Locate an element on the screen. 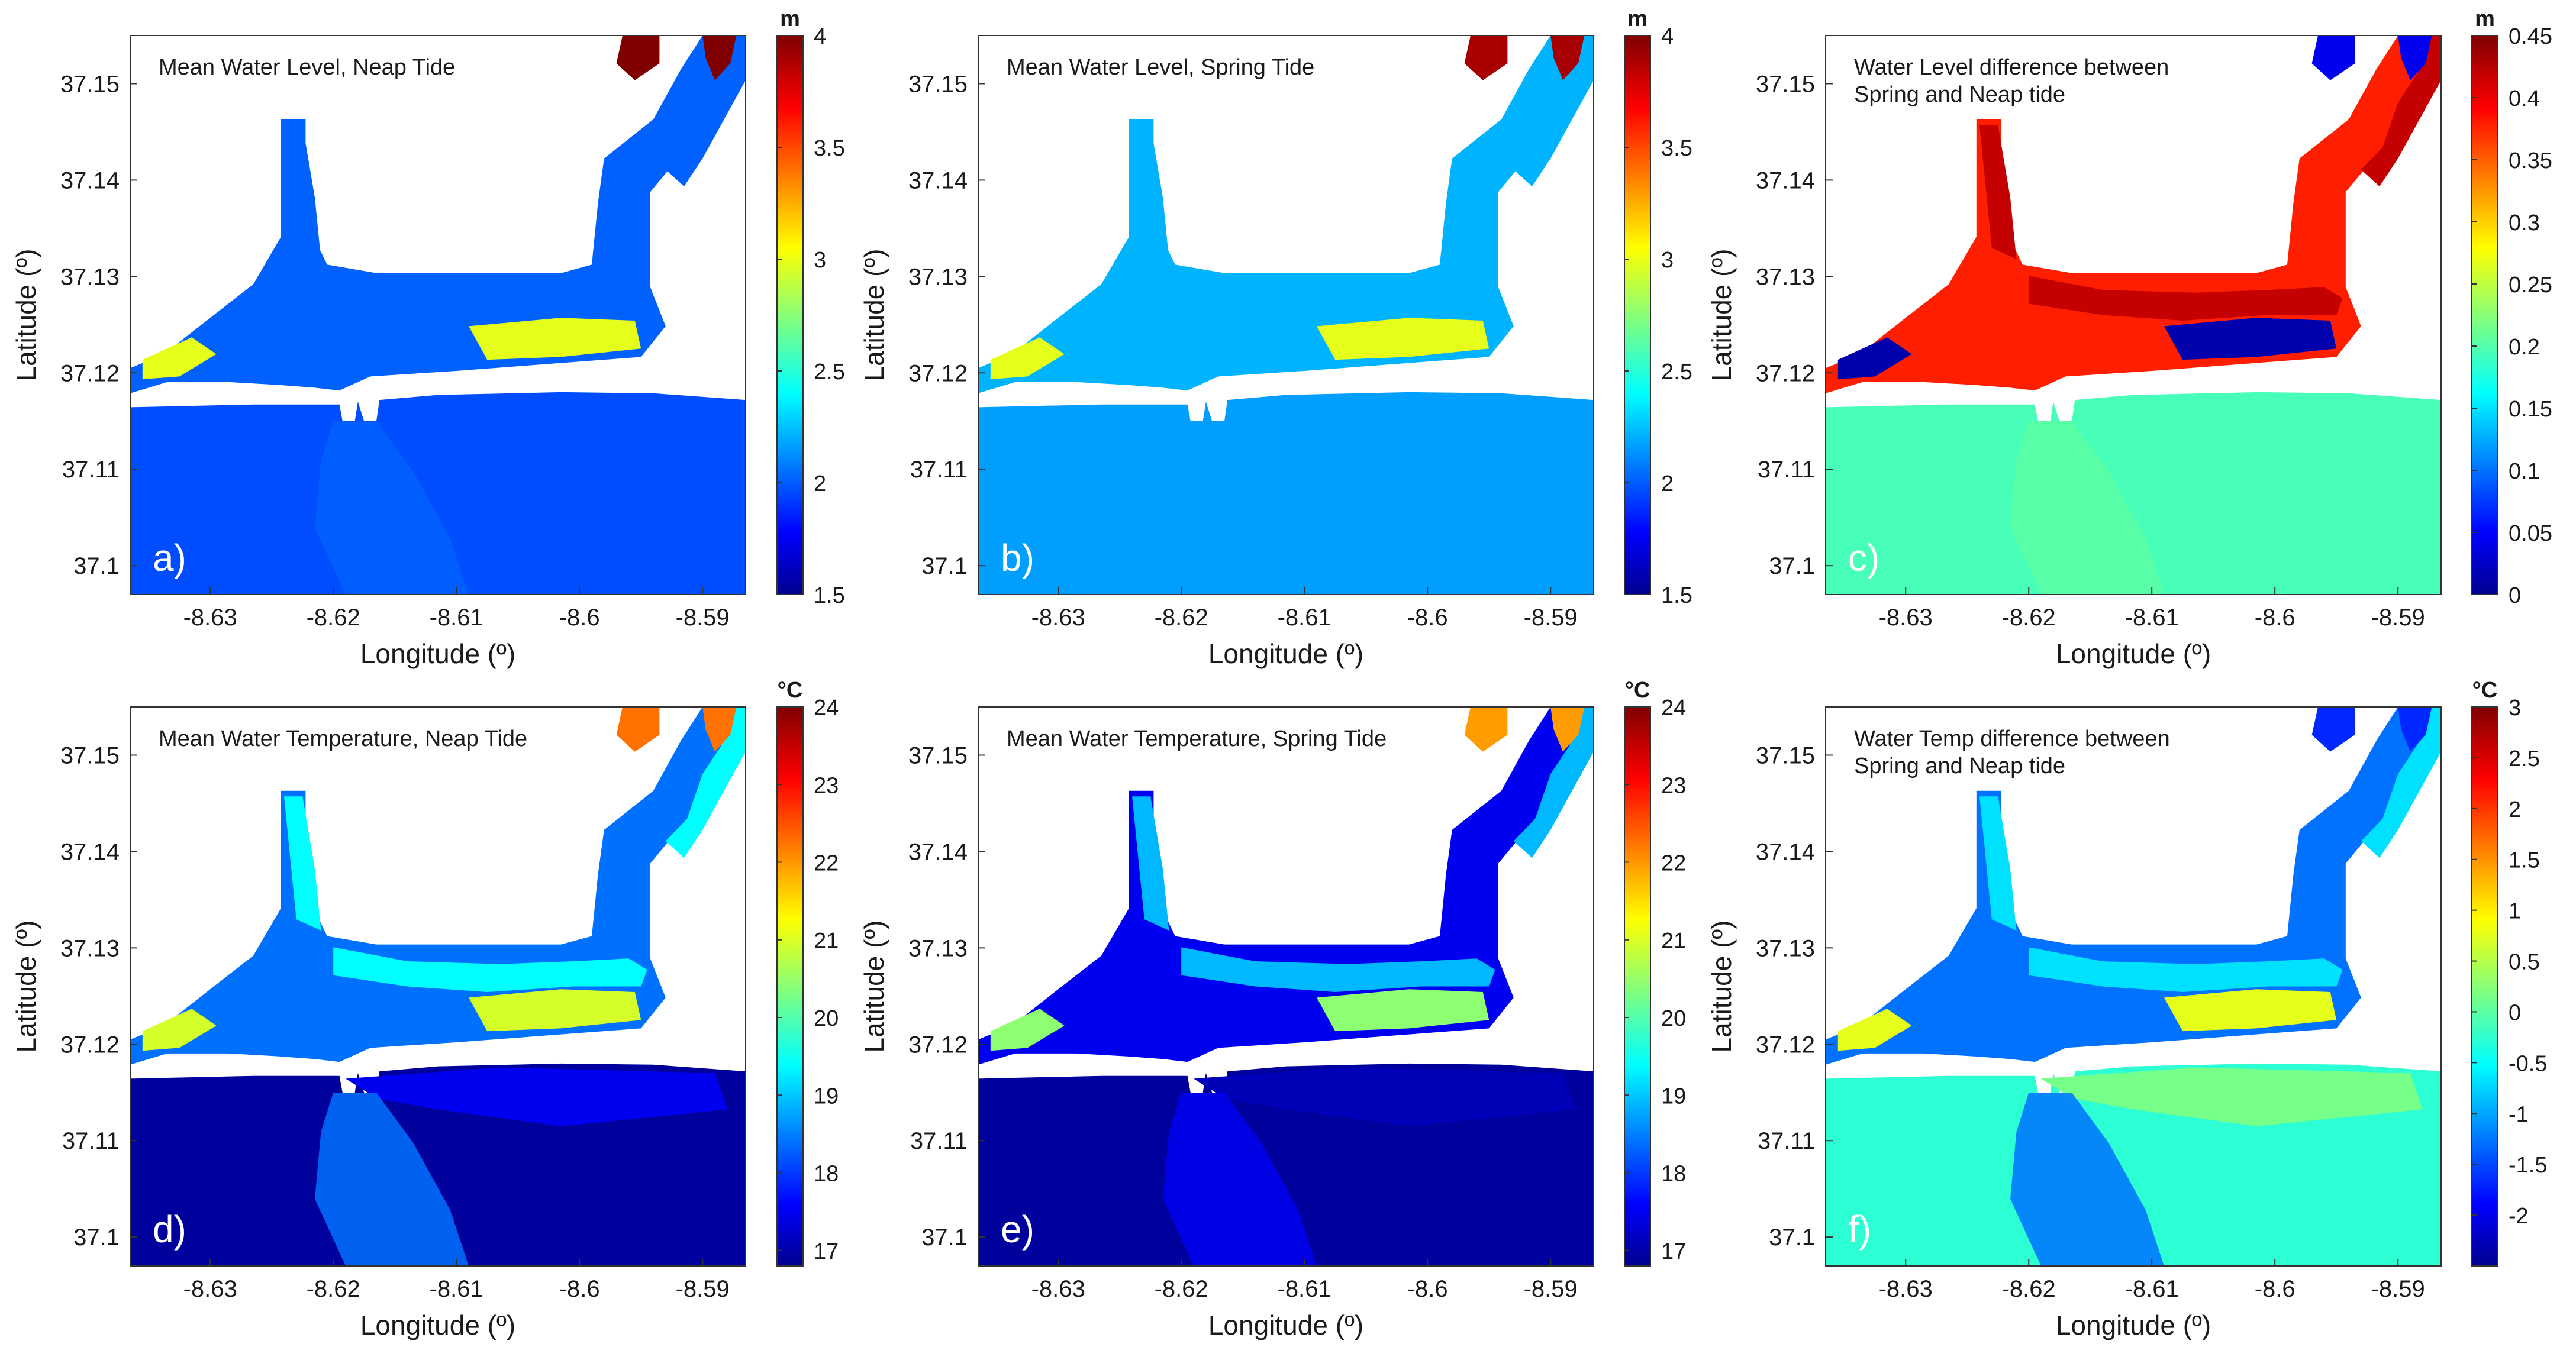  chart-title: Water Temp difference between is located at coordinates (2012, 738).